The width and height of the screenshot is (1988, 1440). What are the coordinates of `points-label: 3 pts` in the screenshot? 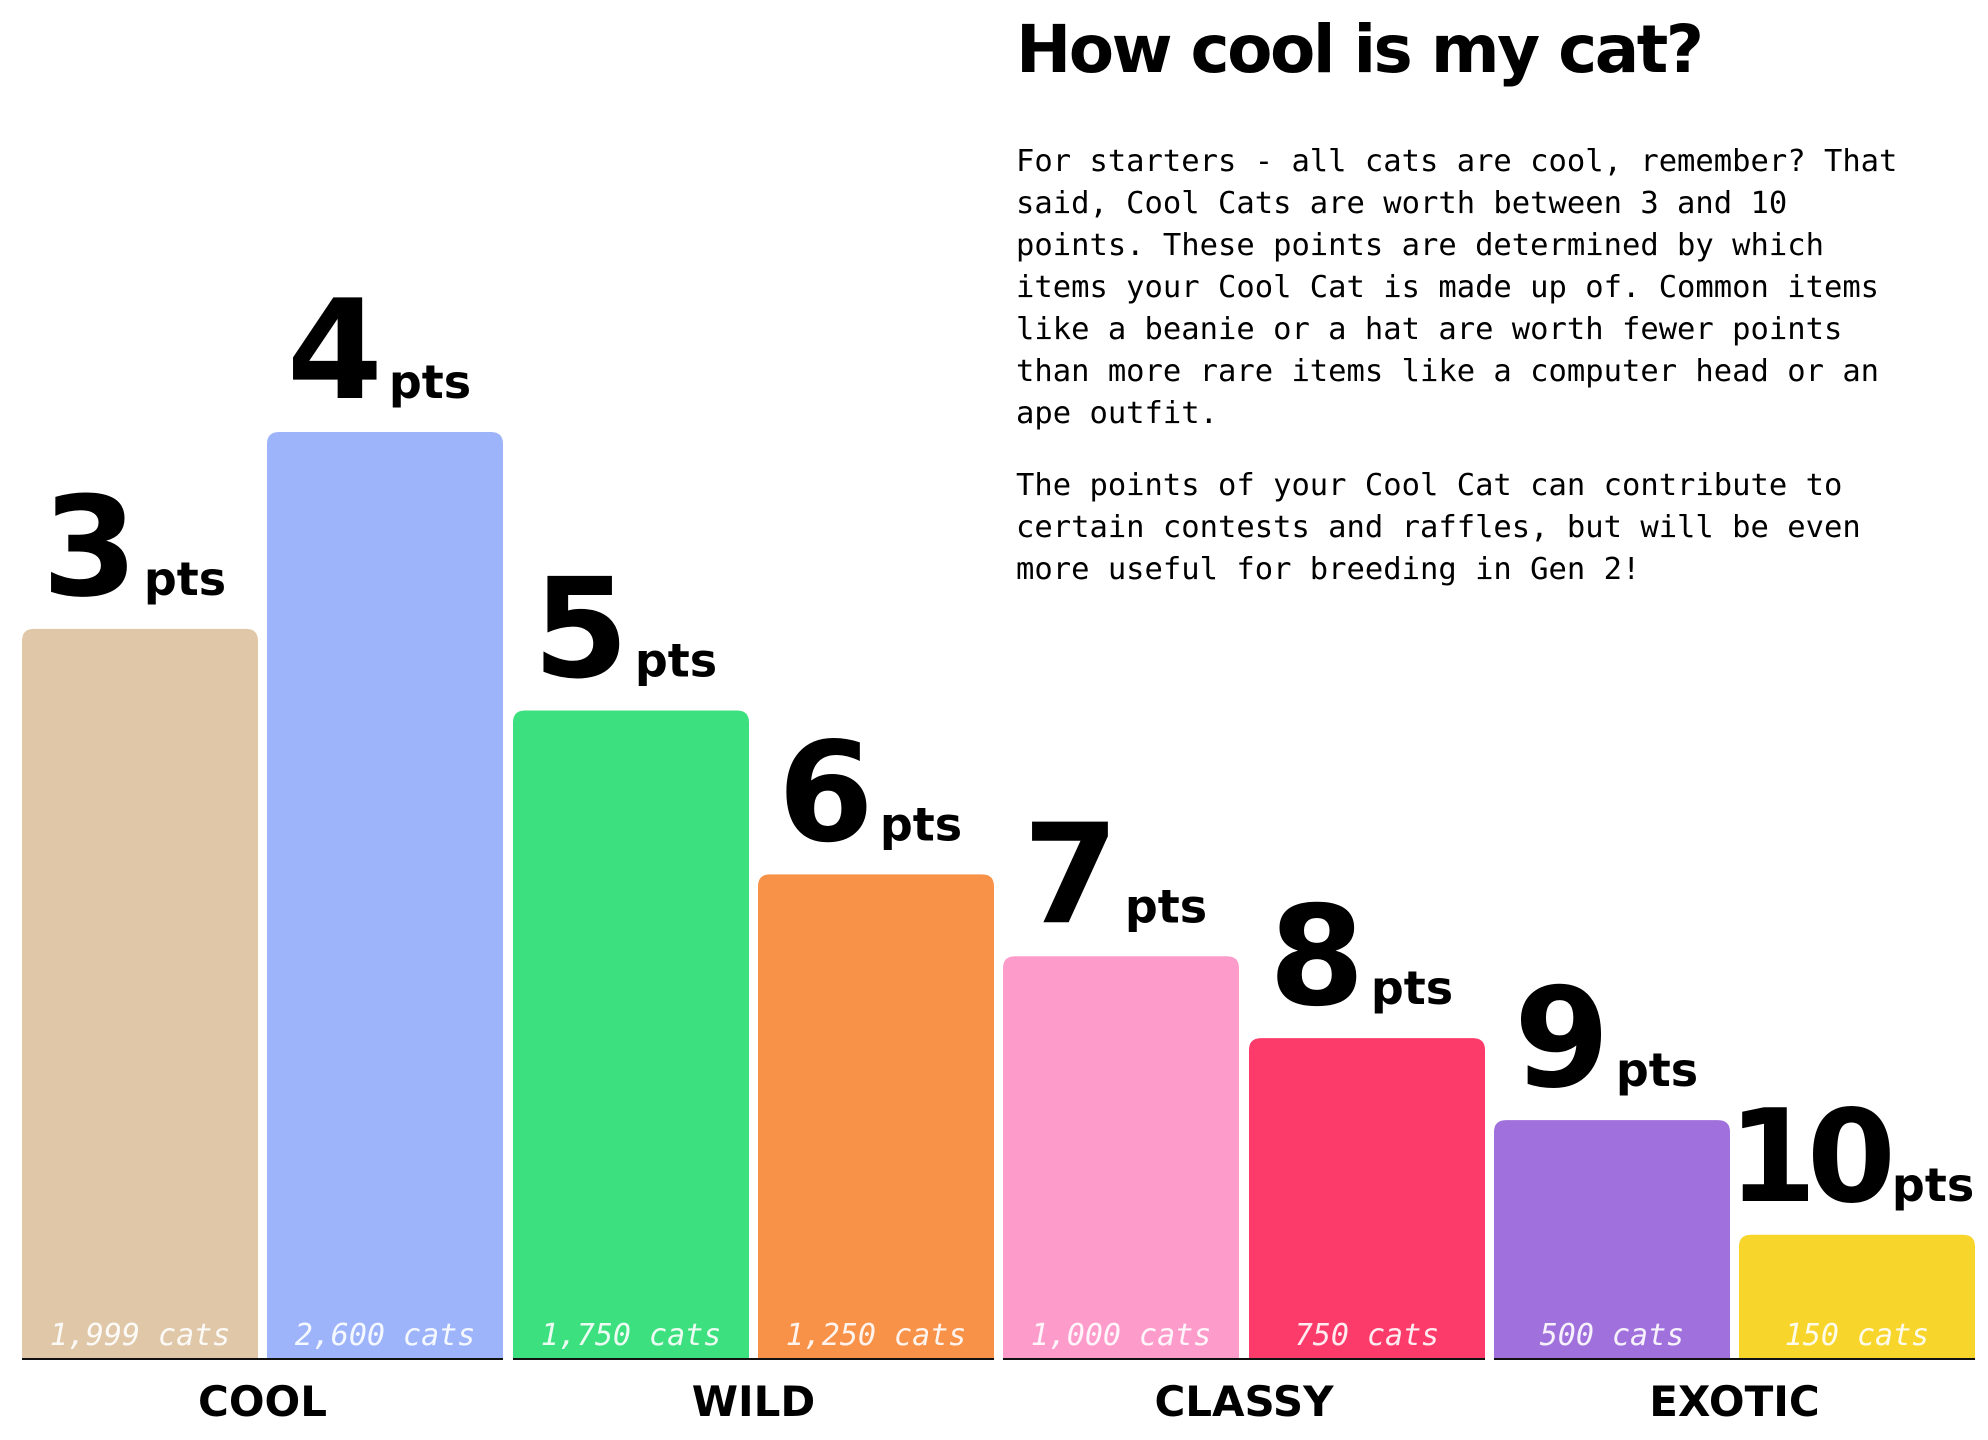 It's located at (134, 547).